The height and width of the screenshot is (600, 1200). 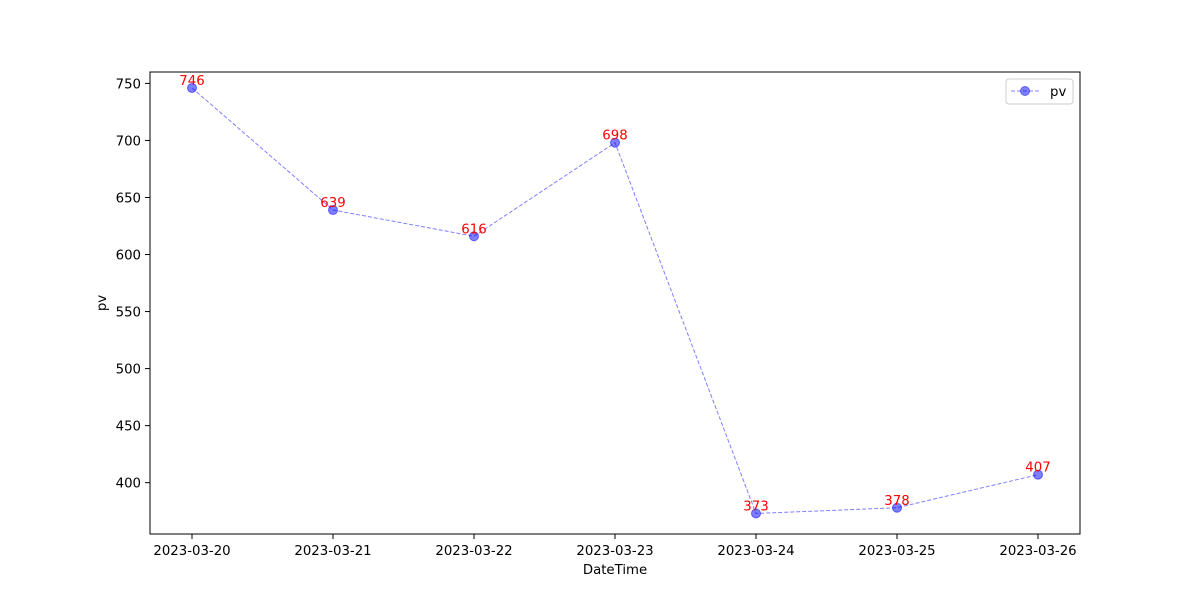 What do you see at coordinates (102, 303) in the screenshot?
I see `y-axis-label: pv` at bounding box center [102, 303].